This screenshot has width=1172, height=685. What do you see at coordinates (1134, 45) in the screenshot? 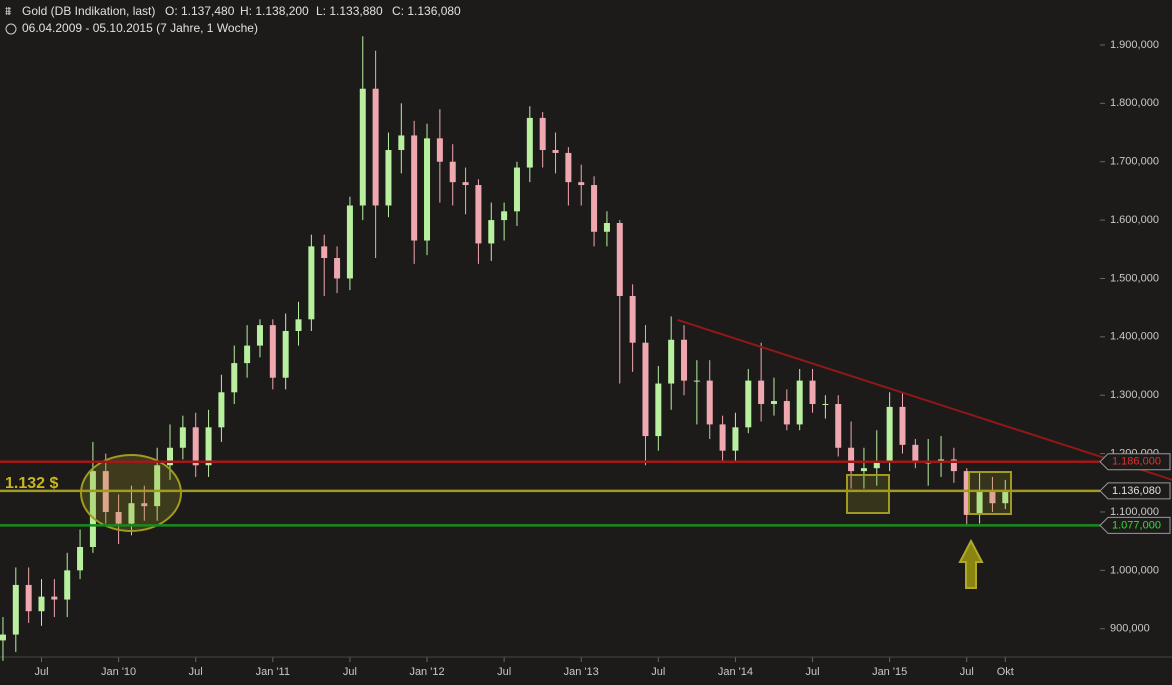
I see `y-tick-label: 1.900,000` at bounding box center [1134, 45].